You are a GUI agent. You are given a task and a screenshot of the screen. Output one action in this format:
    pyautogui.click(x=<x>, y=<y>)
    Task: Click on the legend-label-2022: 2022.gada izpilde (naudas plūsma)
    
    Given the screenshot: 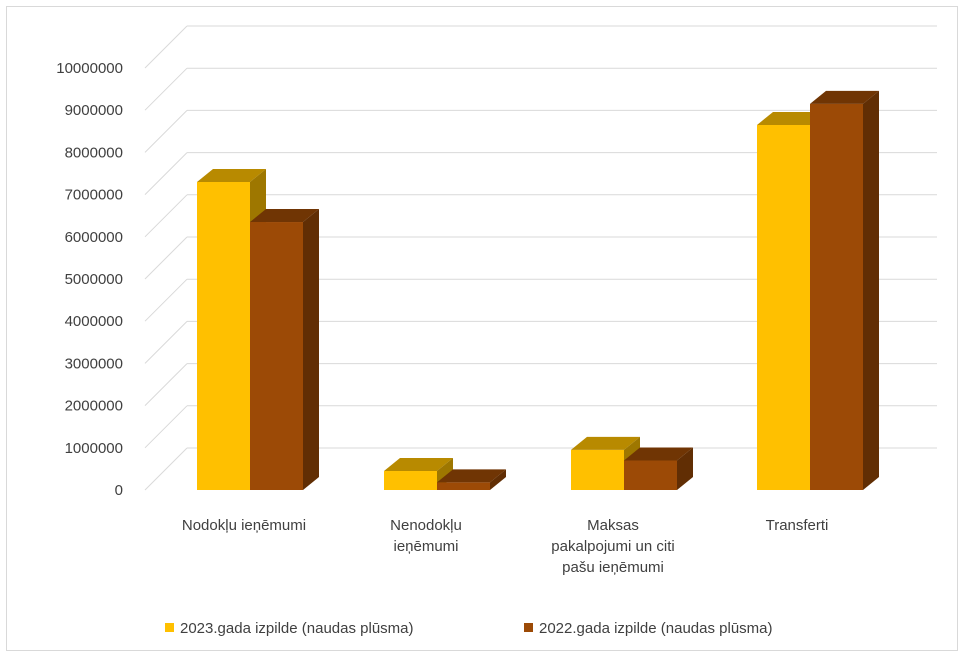 What is the action you would take?
    pyautogui.click(x=656, y=628)
    